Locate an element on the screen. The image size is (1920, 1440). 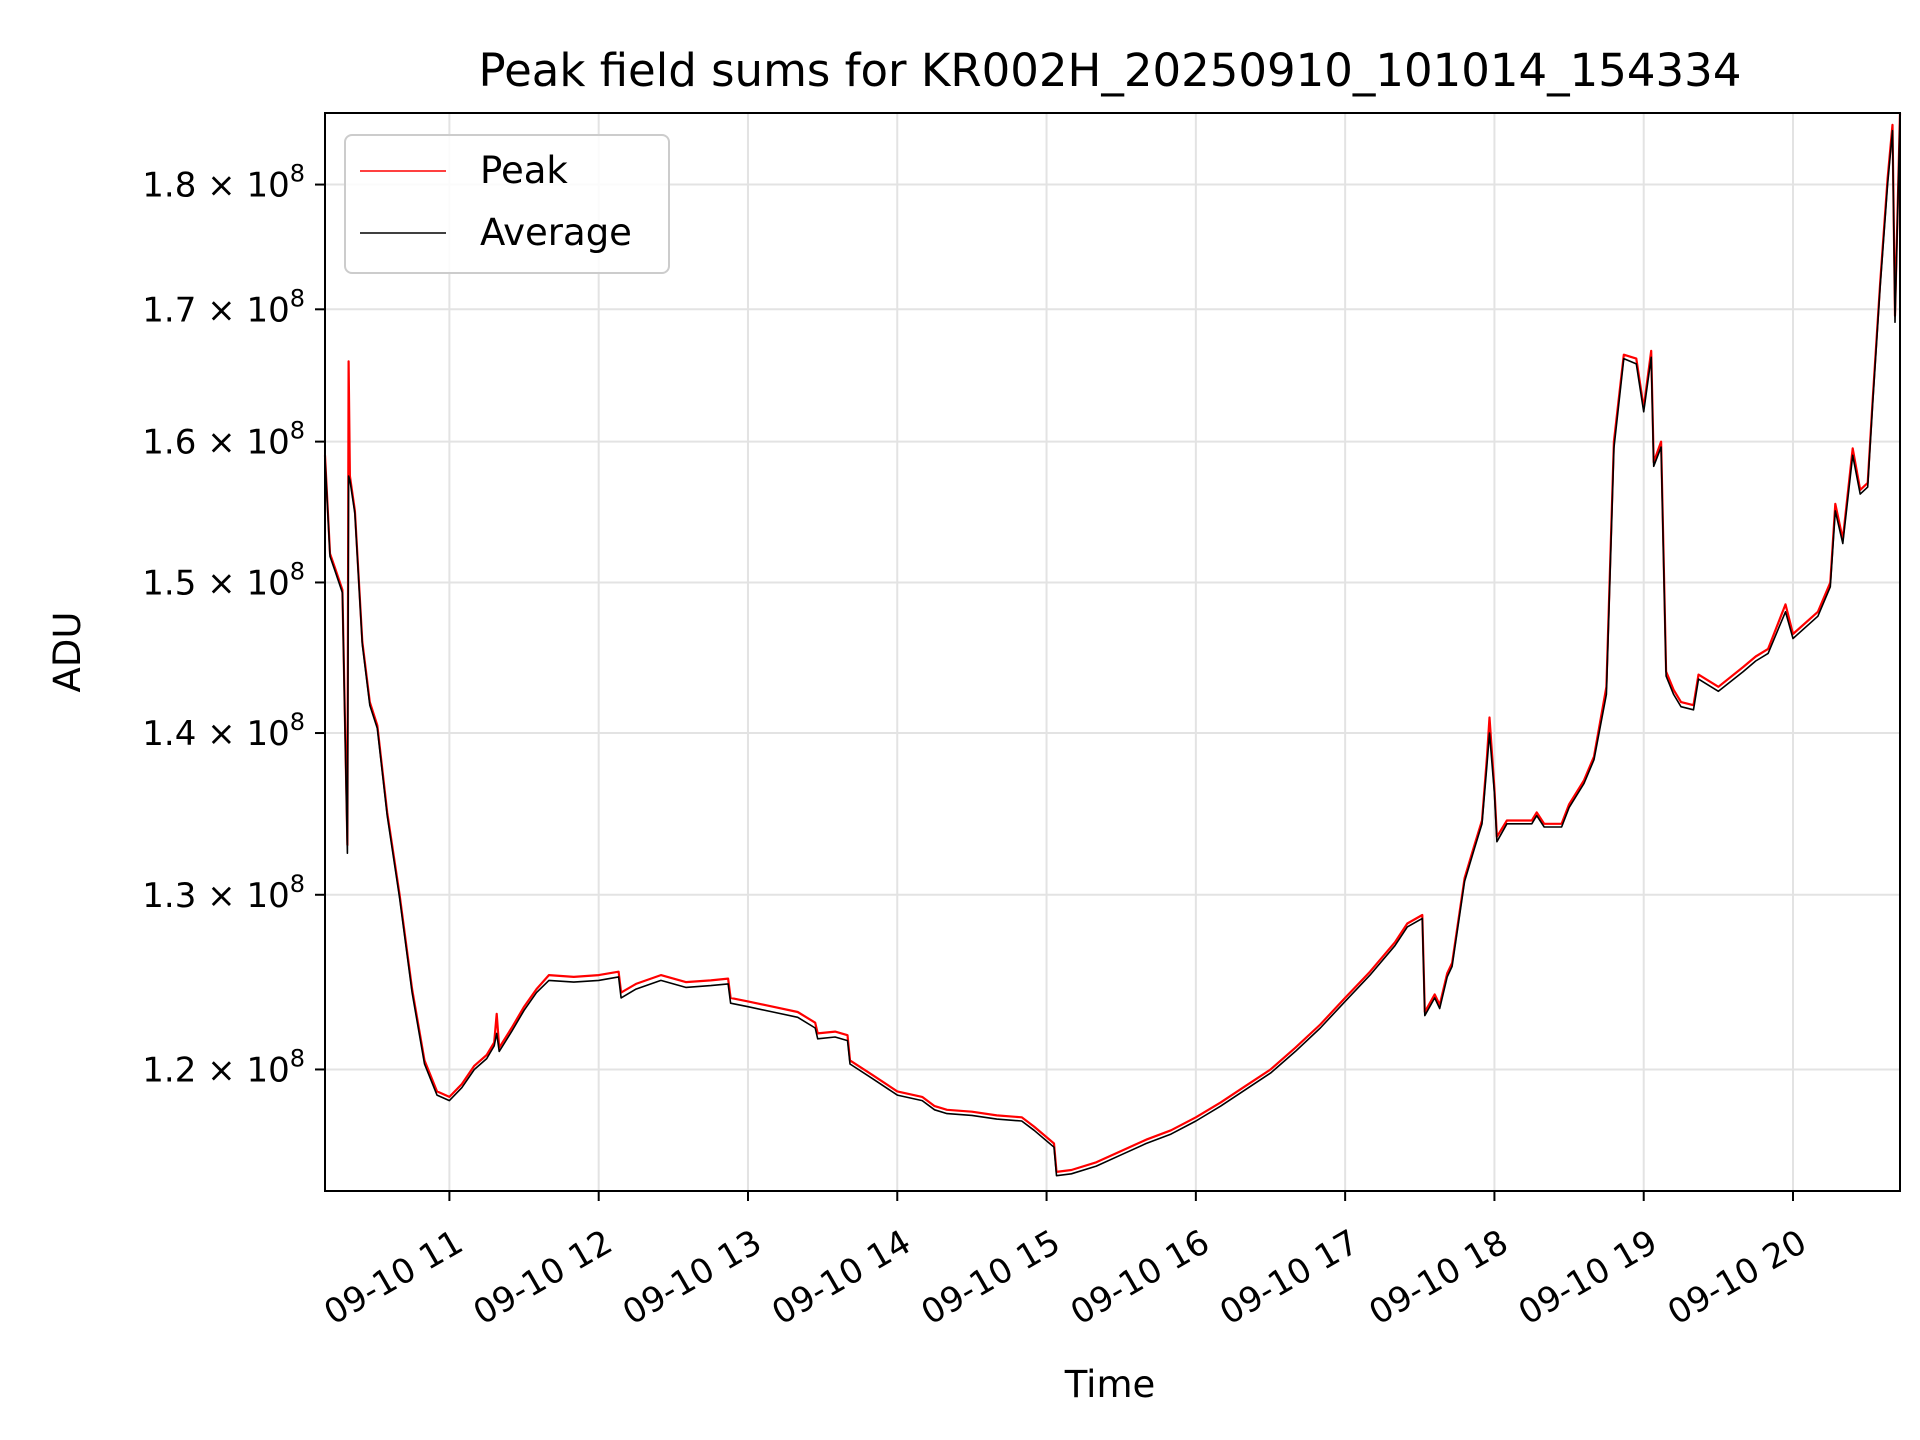
y-tick-label: 1.6 × 108 is located at coordinates (223, 440).